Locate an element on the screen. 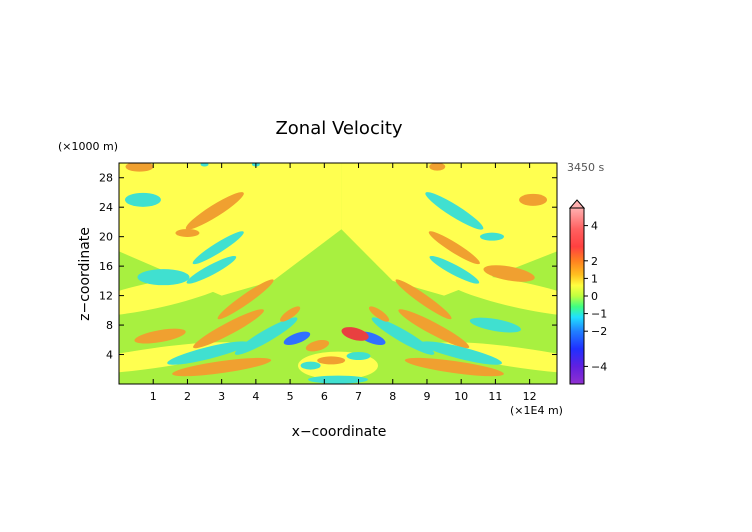 This screenshot has width=752, height=532. colorbar-scale is located at coordinates (577, 296).